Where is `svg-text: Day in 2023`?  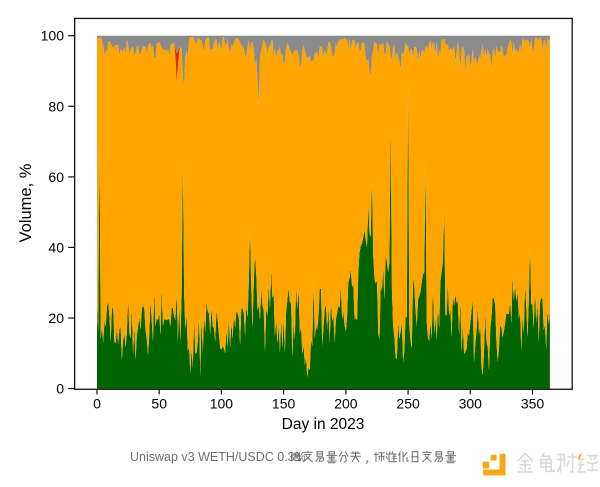 svg-text: Day in 2023 is located at coordinates (323, 424).